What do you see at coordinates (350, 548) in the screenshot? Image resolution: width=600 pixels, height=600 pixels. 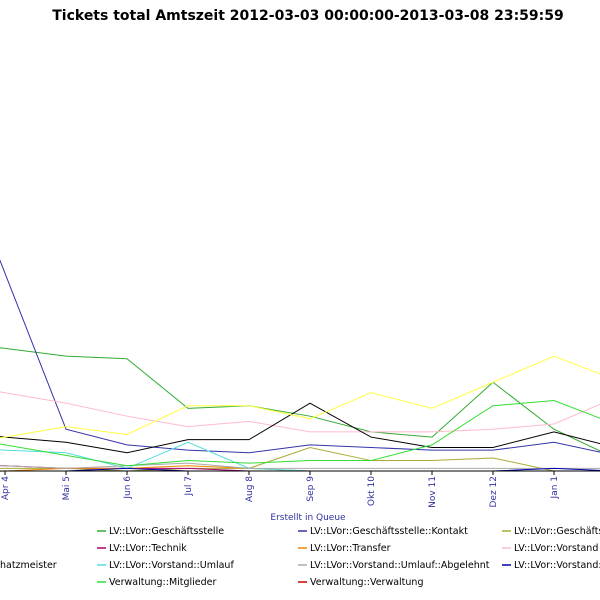 I see `legend-label: LV::LVor::Transfer` at bounding box center [350, 548].